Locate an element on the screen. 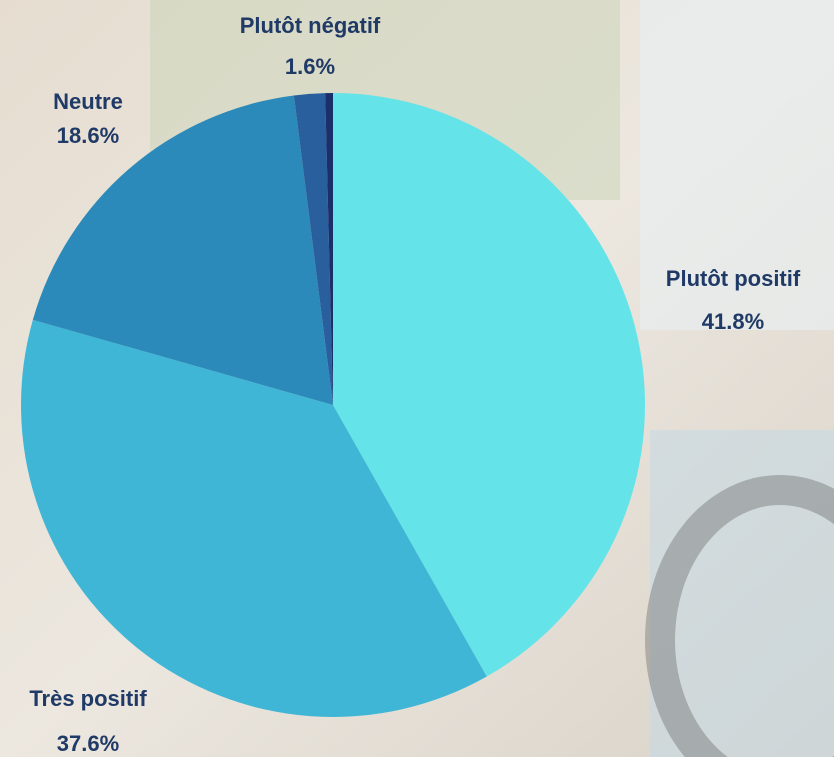  category-label: Neutre is located at coordinates (88, 101).